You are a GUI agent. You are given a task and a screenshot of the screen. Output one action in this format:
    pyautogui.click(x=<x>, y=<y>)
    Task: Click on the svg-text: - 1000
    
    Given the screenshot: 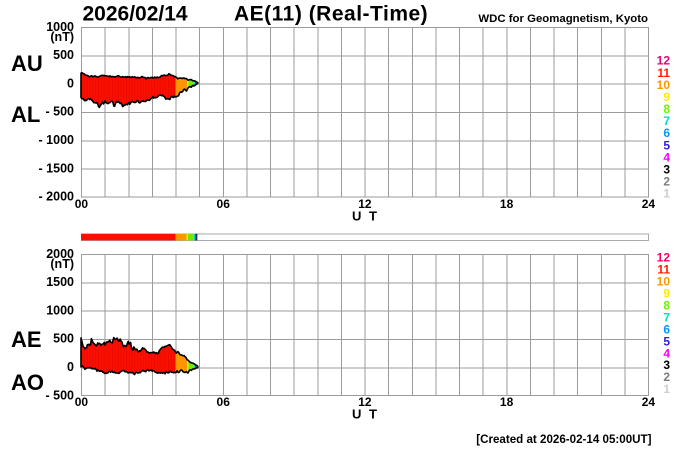 What is the action you would take?
    pyautogui.click(x=56, y=140)
    